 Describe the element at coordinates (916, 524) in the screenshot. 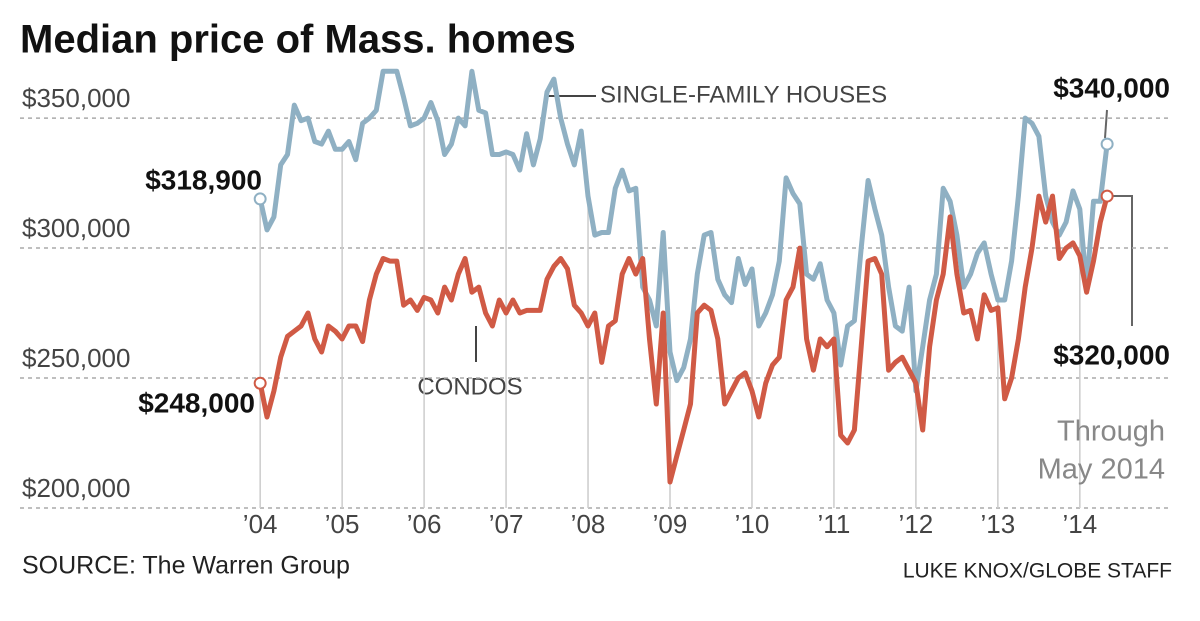

I see `x-tick-label: ’12` at that location.